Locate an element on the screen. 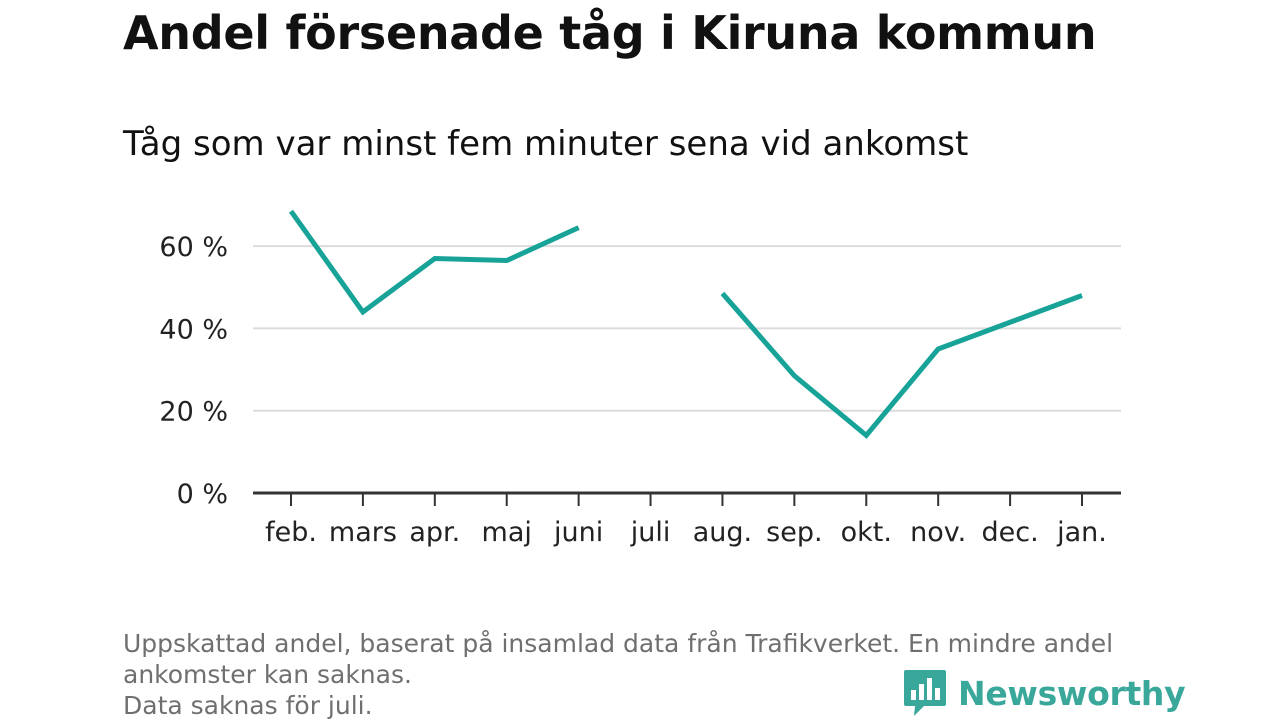 Image resolution: width=1280 pixels, height=721 pixels. x-tick-label: juli is located at coordinates (650, 532).